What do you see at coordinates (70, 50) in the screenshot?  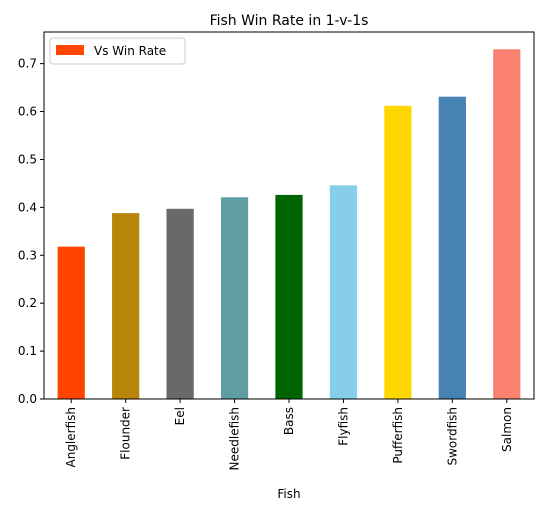 I see `legend-swatch` at bounding box center [70, 50].